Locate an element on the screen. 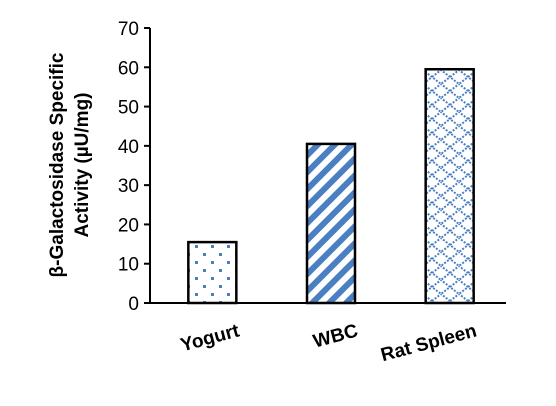  y-axis-title-line-1: β-Galactosidase Specific is located at coordinates (57, 164).